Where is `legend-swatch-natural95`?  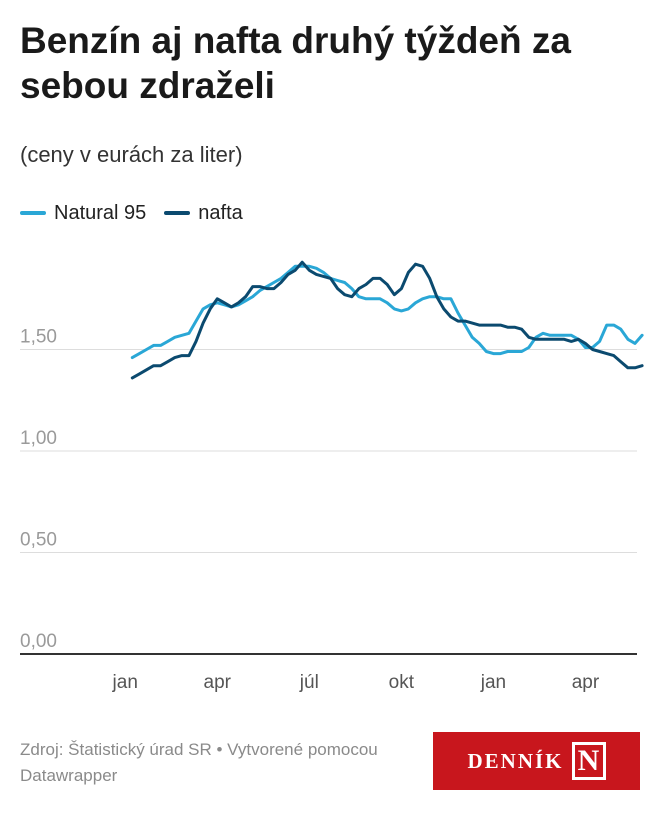 legend-swatch-natural95 is located at coordinates (33, 213).